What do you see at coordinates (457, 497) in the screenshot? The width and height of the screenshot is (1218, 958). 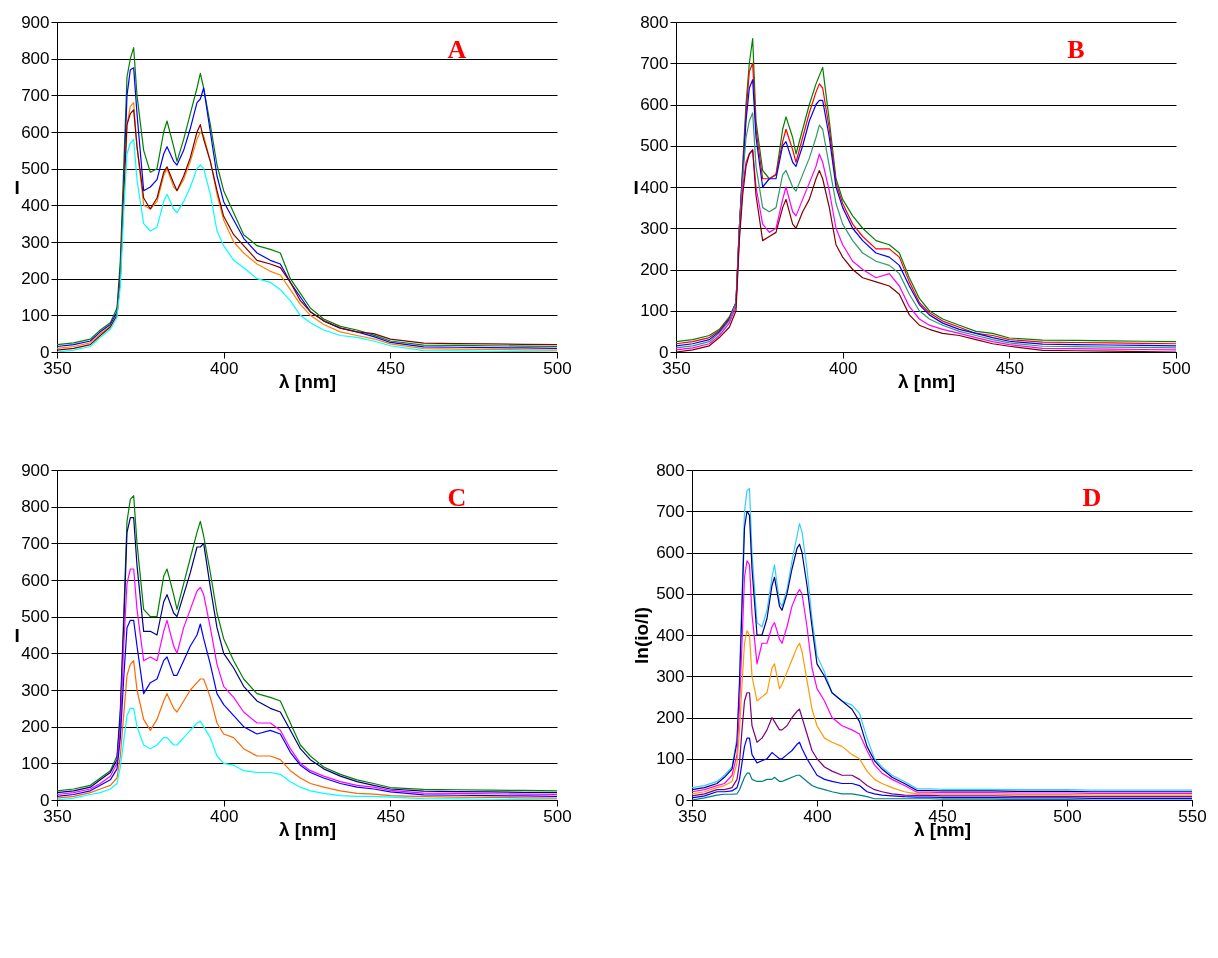 I see `annotation: C` at bounding box center [457, 497].